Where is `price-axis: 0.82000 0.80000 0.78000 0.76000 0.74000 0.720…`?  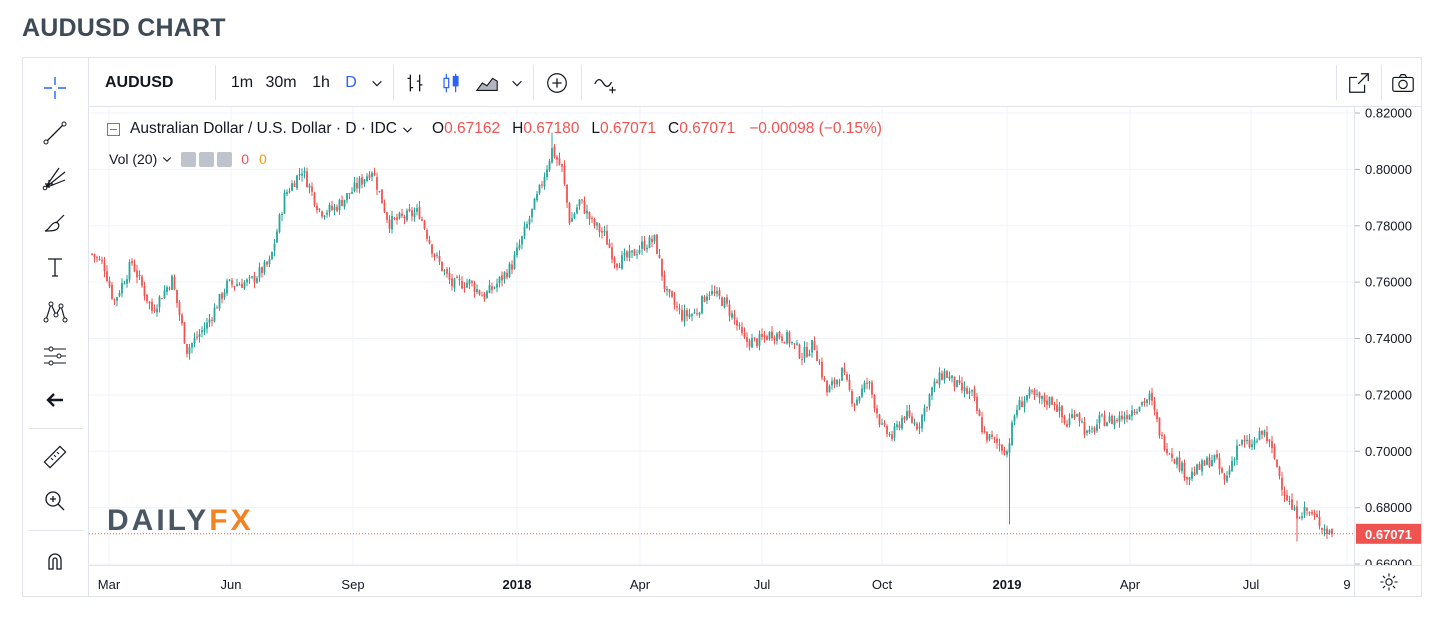
price-axis: 0.82000 0.80000 0.78000 0.76000 0.74000 0.720… is located at coordinates (1387, 339).